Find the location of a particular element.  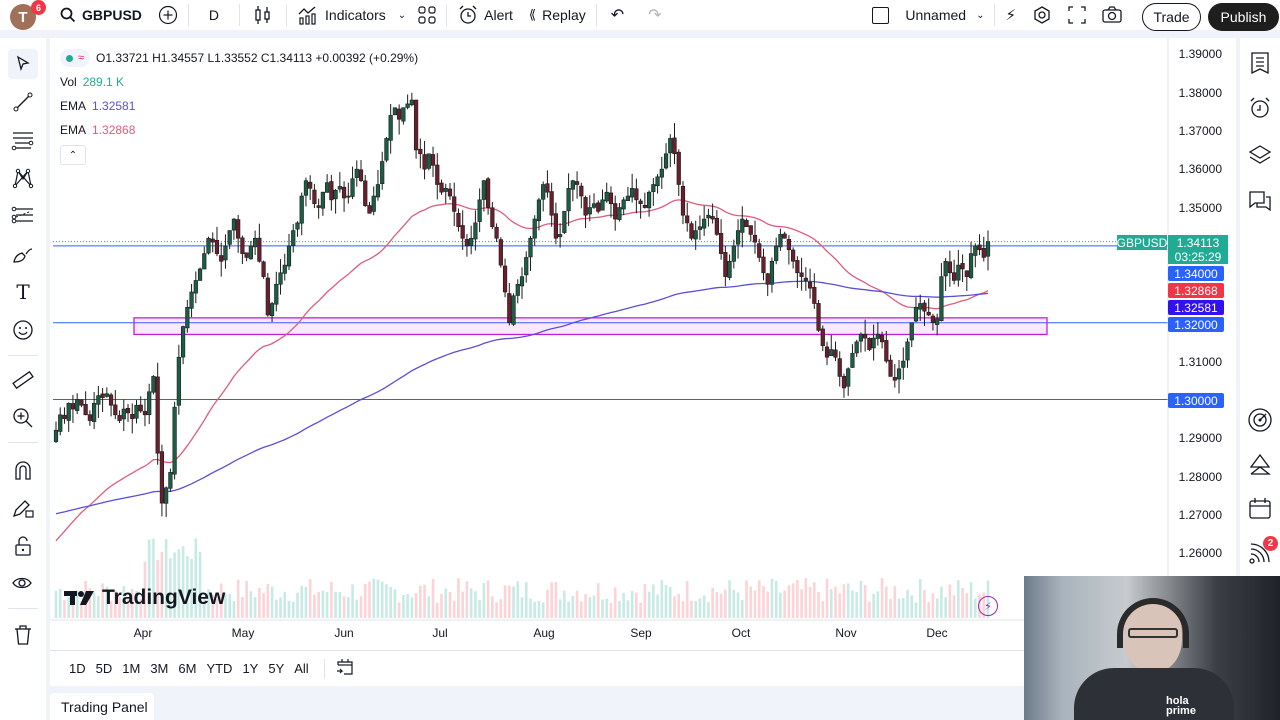

trend-line-tool is located at coordinates (23, 102).